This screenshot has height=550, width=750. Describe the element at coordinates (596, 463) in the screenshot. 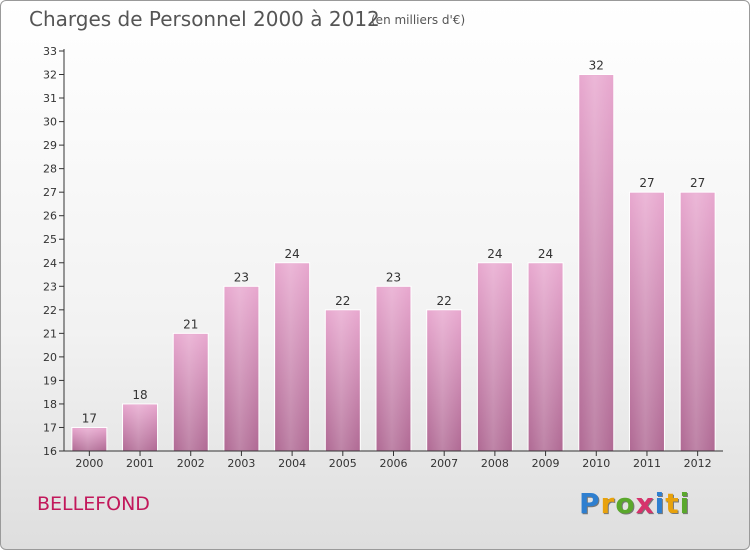

I see `x-tick-label: 2010` at that location.